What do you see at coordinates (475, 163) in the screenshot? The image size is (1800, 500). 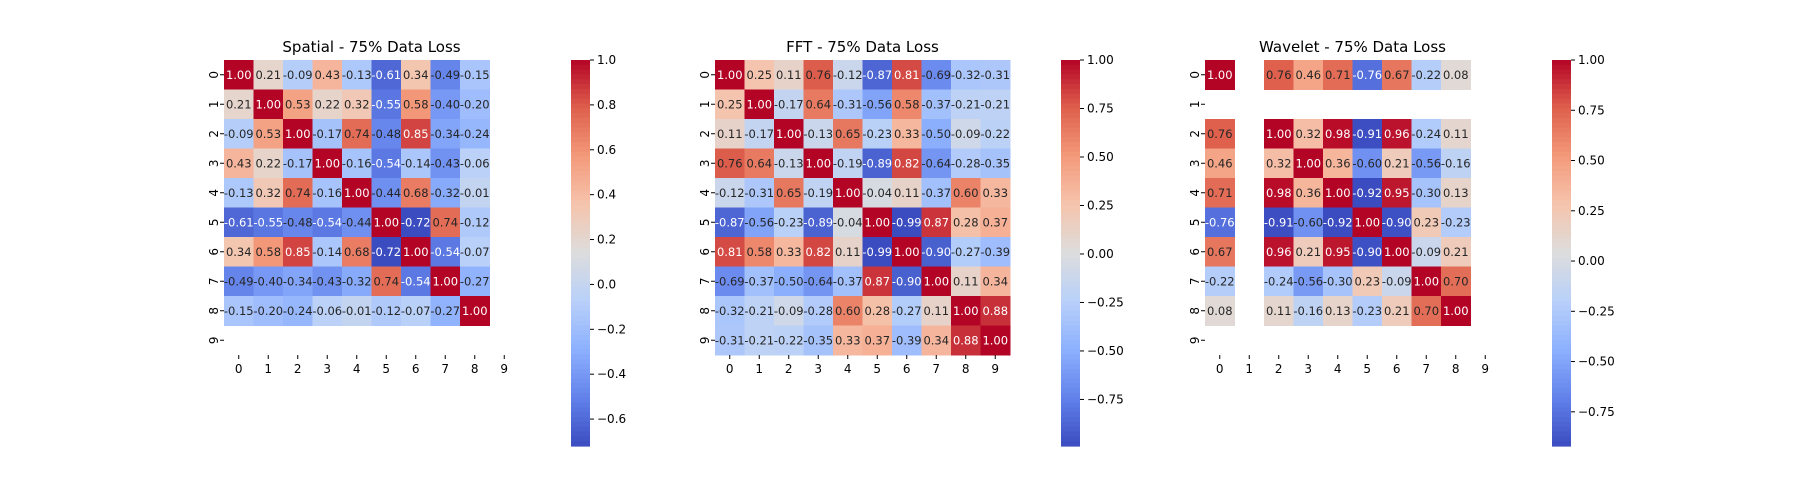 I see `cell-value-label: -0.06` at bounding box center [475, 163].